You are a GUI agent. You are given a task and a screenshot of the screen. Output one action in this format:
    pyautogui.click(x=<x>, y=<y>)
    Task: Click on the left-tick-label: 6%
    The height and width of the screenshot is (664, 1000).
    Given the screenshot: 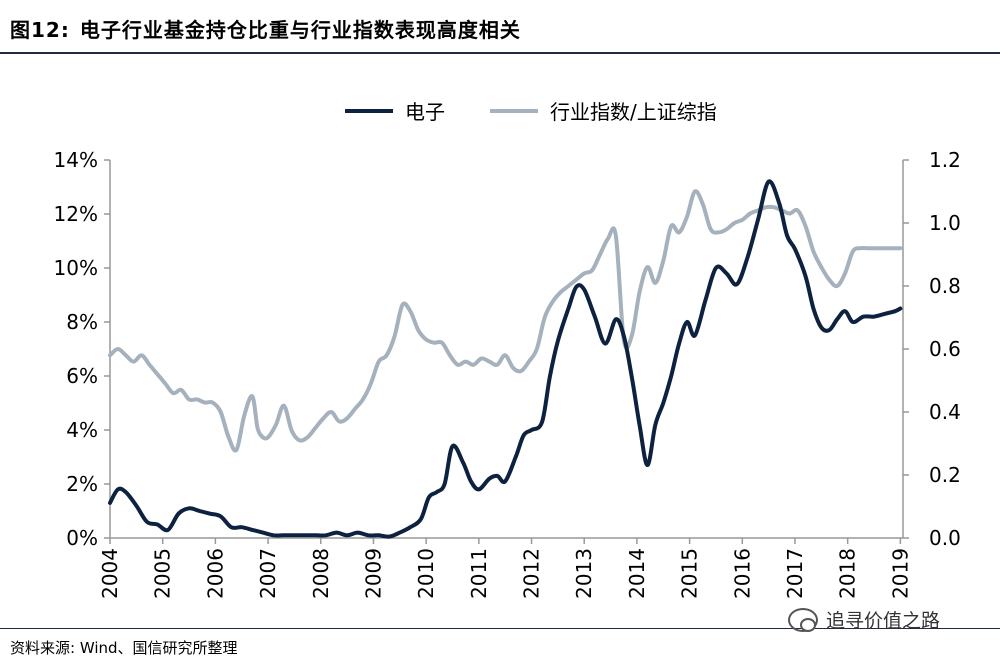 What is the action you would take?
    pyautogui.click(x=82, y=376)
    